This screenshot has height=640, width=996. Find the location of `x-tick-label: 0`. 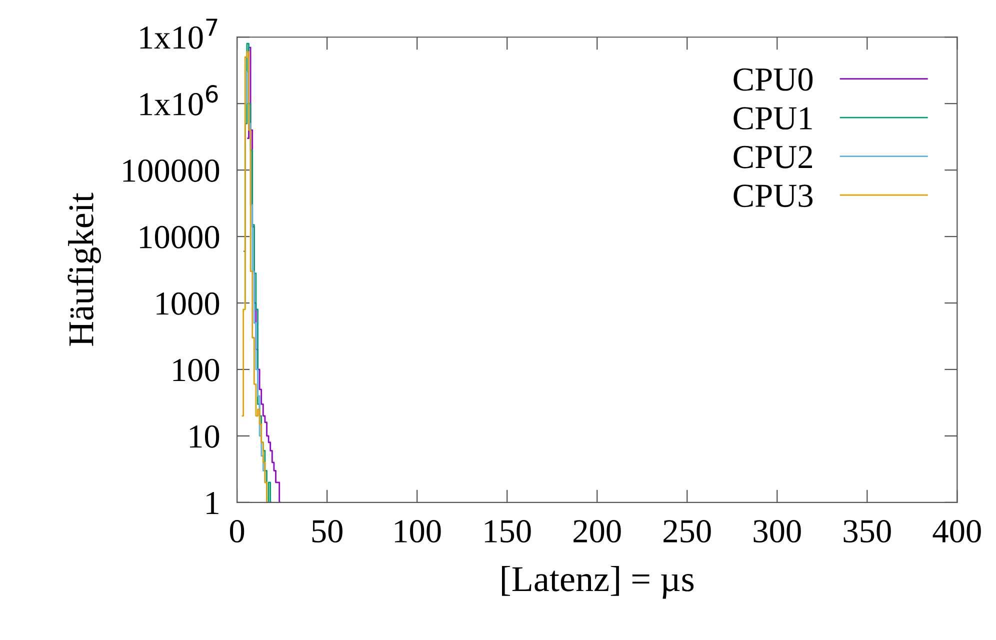

x-tick-label: 0 is located at coordinates (237, 531).